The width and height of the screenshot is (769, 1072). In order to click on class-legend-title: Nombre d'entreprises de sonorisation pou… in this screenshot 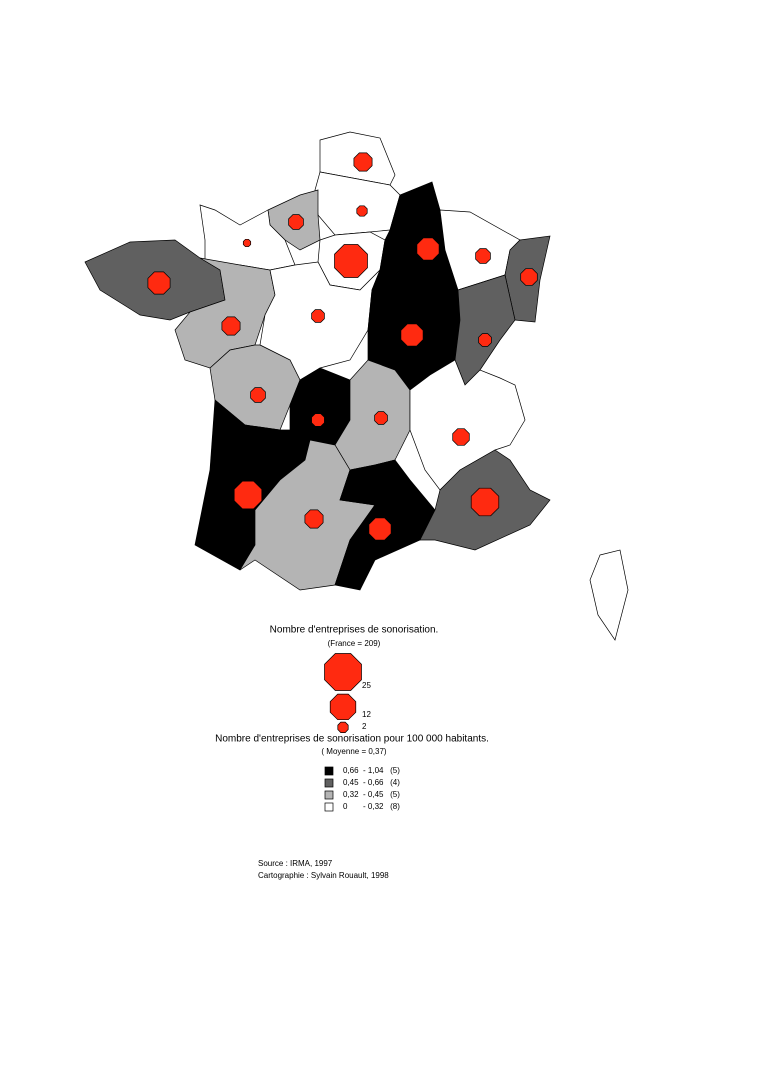, I will do `click(352, 739)`.